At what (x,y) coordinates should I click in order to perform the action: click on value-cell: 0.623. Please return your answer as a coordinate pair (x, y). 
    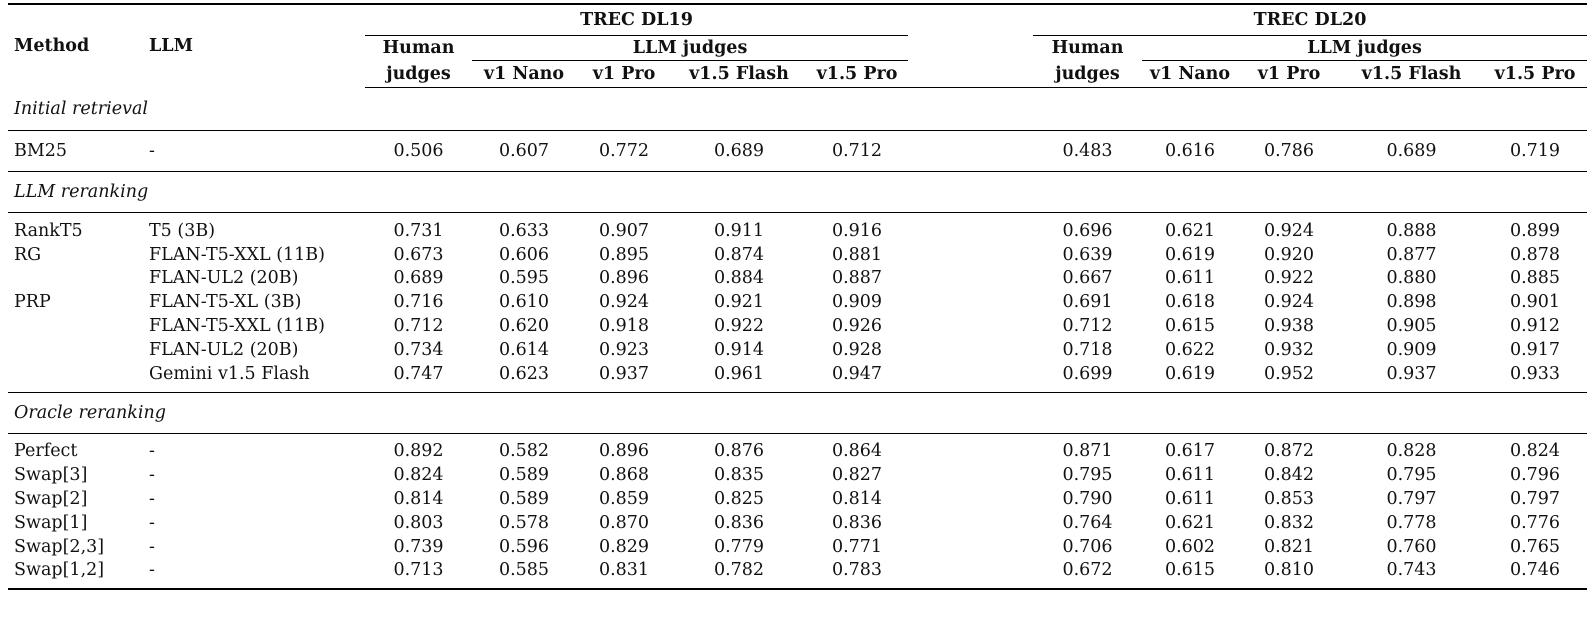
    Looking at the image, I should click on (524, 373).